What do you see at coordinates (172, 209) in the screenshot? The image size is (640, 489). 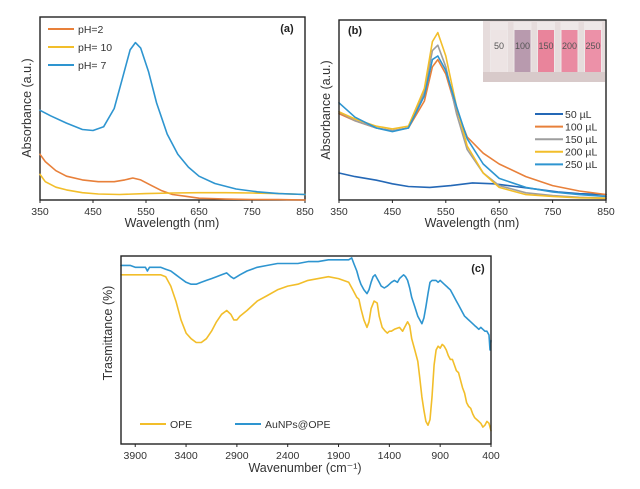 I see `panel-a-x-ticks: 350 450 550 650 750 850` at bounding box center [172, 209].